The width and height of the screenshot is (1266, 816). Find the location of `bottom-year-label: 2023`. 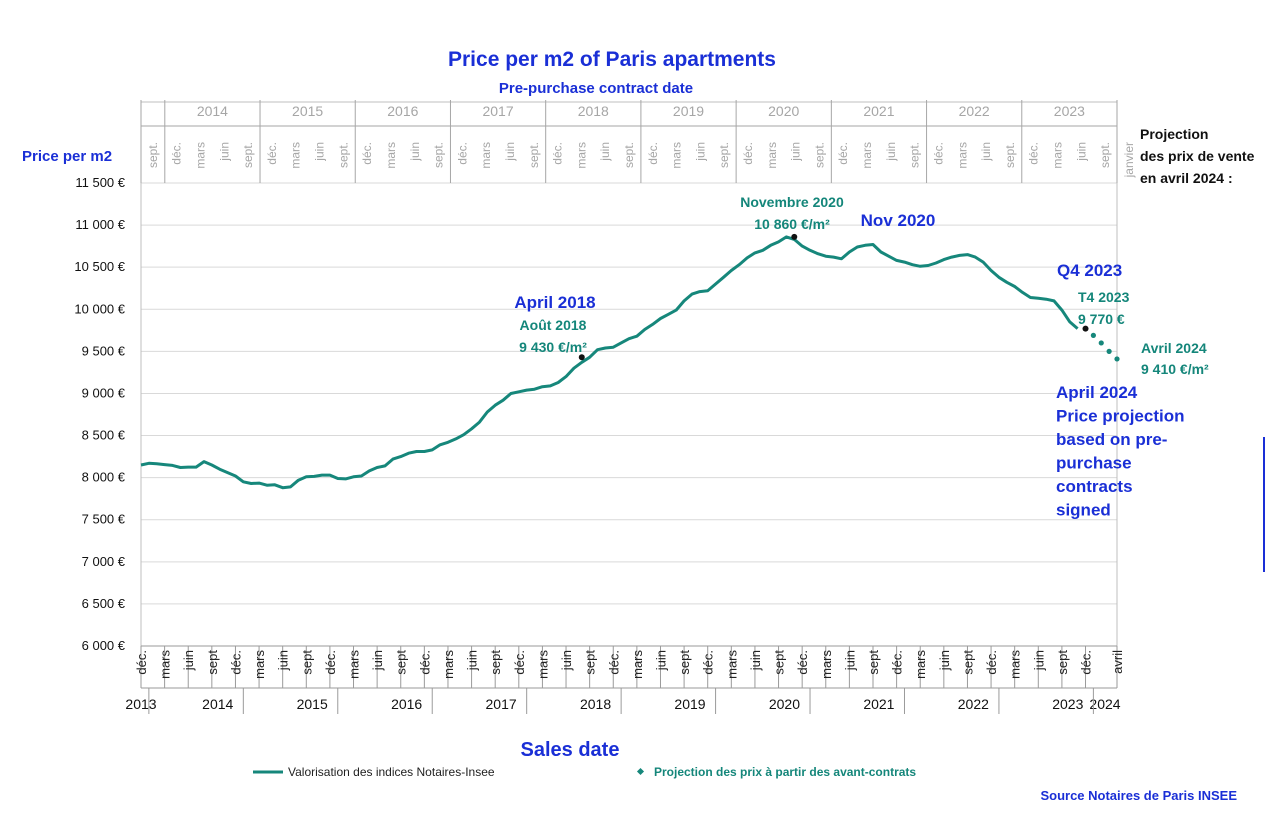

bottom-year-label: 2023 is located at coordinates (1067, 704).